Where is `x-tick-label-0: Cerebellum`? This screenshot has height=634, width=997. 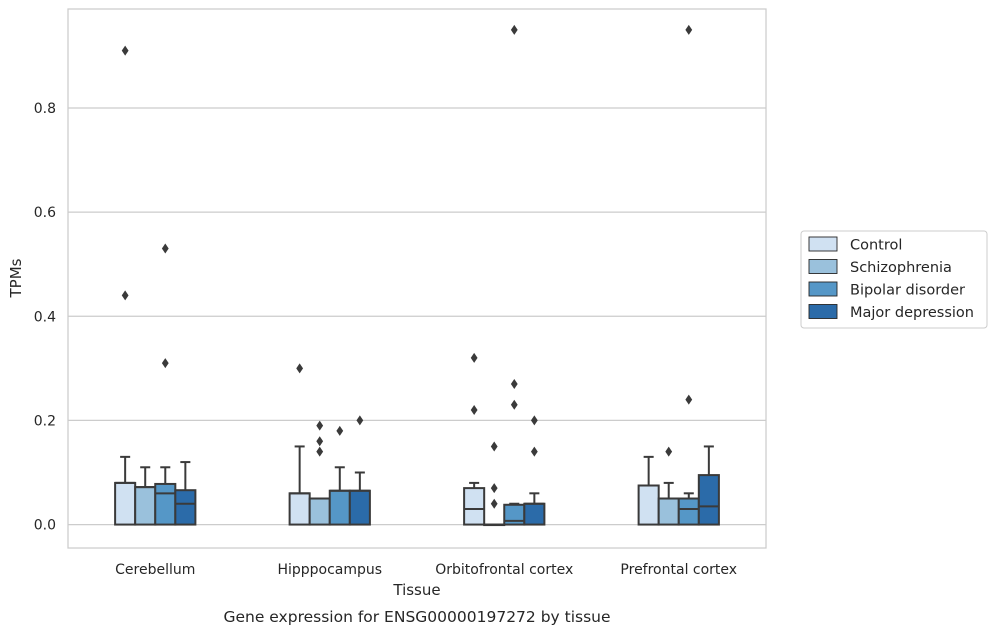
x-tick-label-0: Cerebellum is located at coordinates (155, 570).